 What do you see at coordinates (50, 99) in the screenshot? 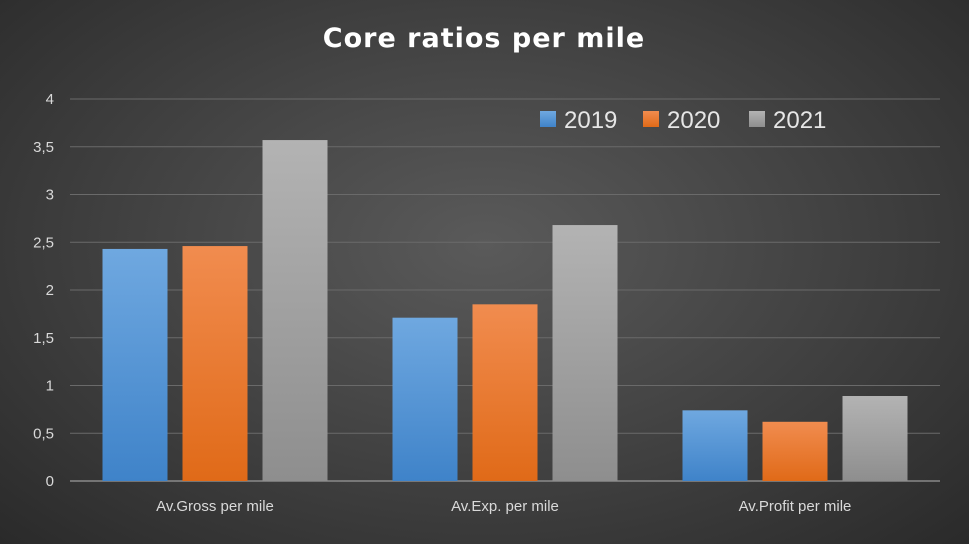
I see `y-tick-label: 4` at bounding box center [50, 99].